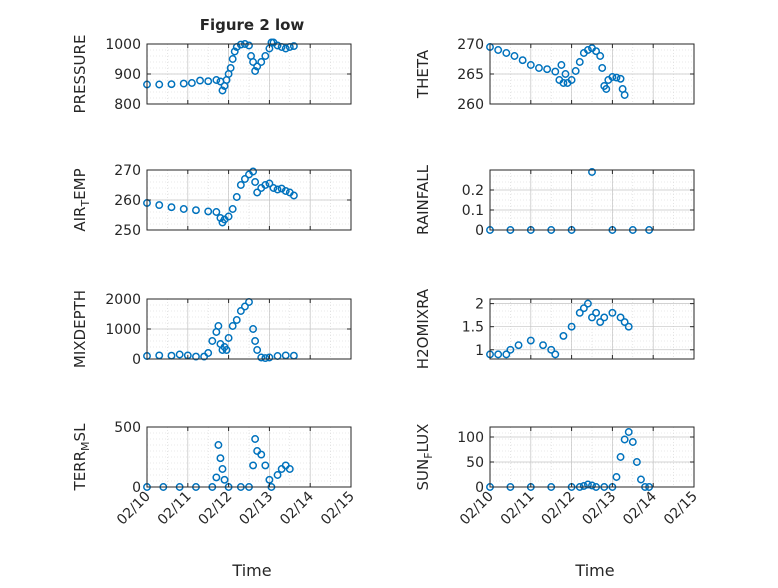 This screenshot has width=778, height=588. I want to click on y-tick-label: 500, so click(127, 428).